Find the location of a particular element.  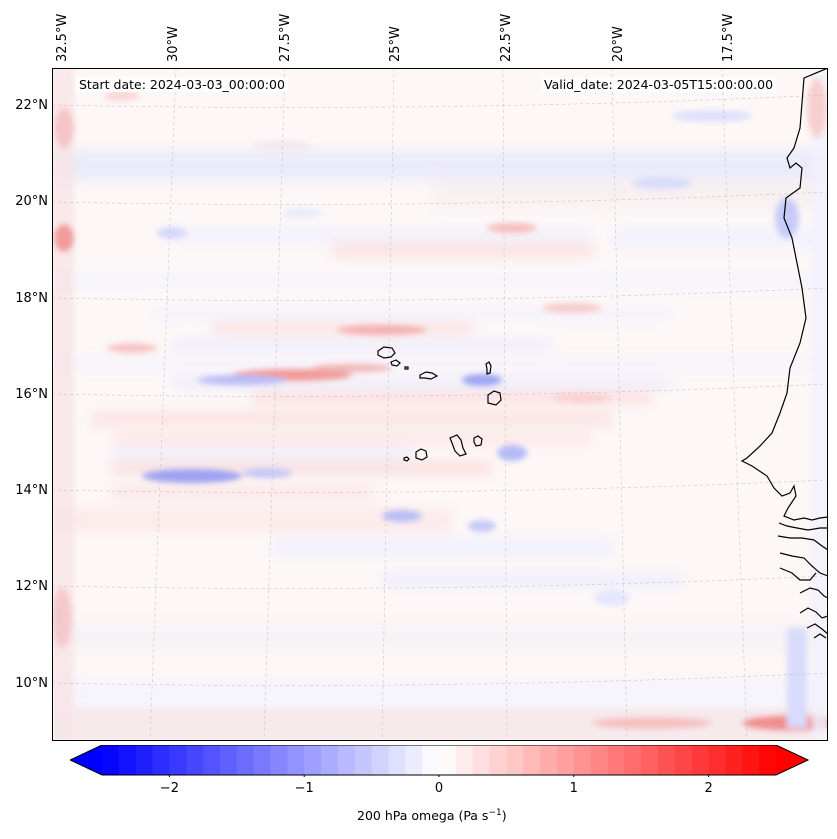

africa-coastline is located at coordinates (784, 353).